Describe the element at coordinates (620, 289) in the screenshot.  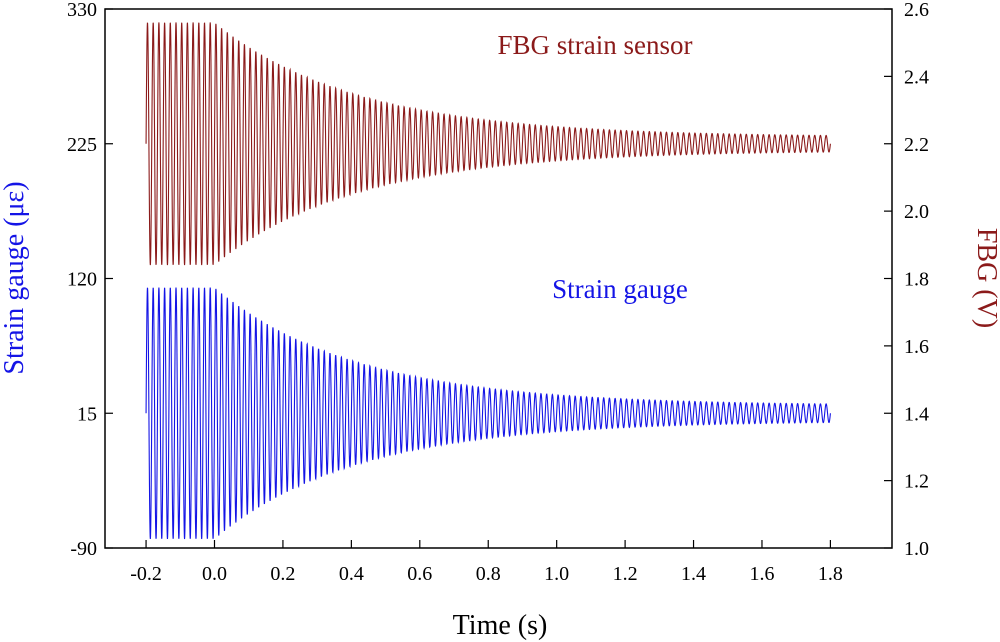
I see `strain-gauge-series-annotation: Strain gauge` at that location.